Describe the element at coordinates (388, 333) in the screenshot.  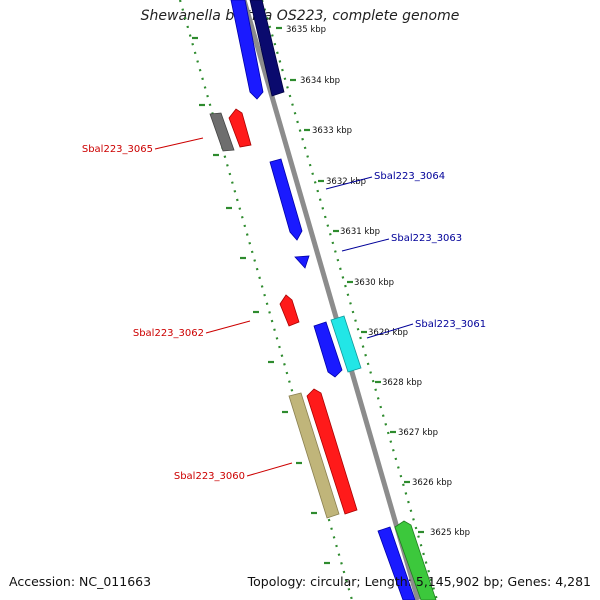
I see `tick-label: 3629 kbp` at that location.